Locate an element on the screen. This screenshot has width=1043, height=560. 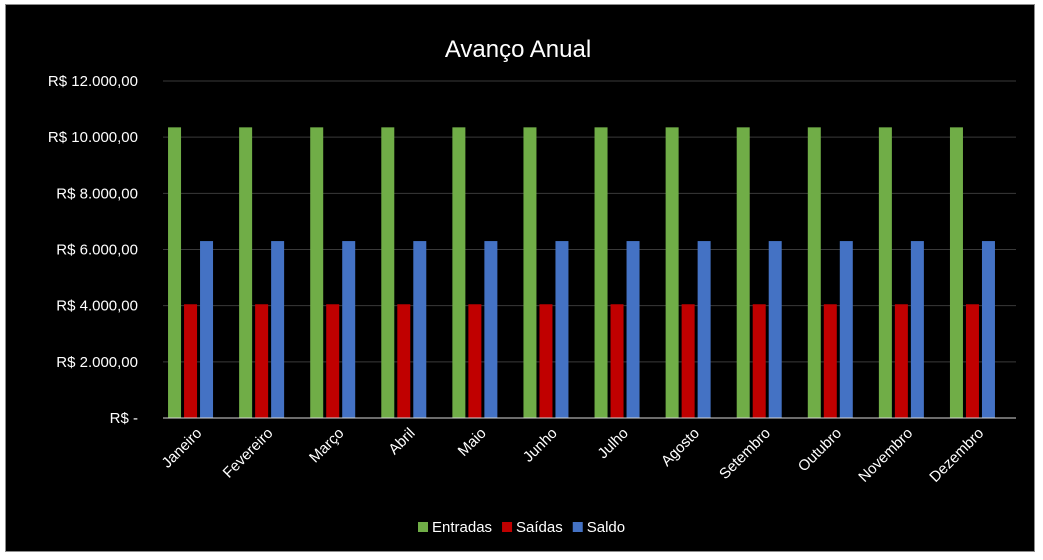
x-category-label: Junho is located at coordinates (540, 445).